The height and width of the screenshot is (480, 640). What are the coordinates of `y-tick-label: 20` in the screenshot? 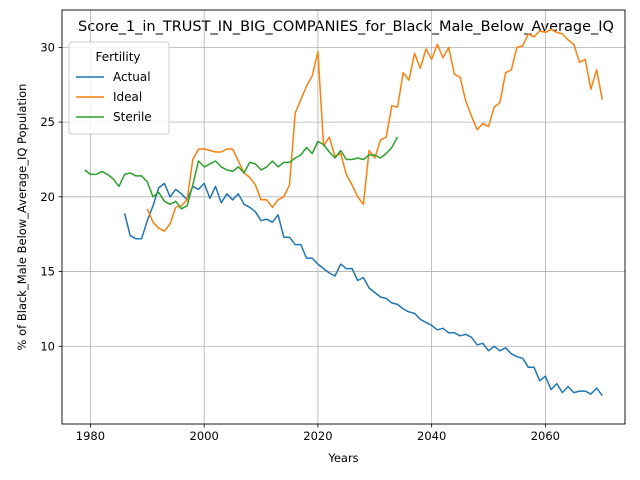 It's located at (47, 197).